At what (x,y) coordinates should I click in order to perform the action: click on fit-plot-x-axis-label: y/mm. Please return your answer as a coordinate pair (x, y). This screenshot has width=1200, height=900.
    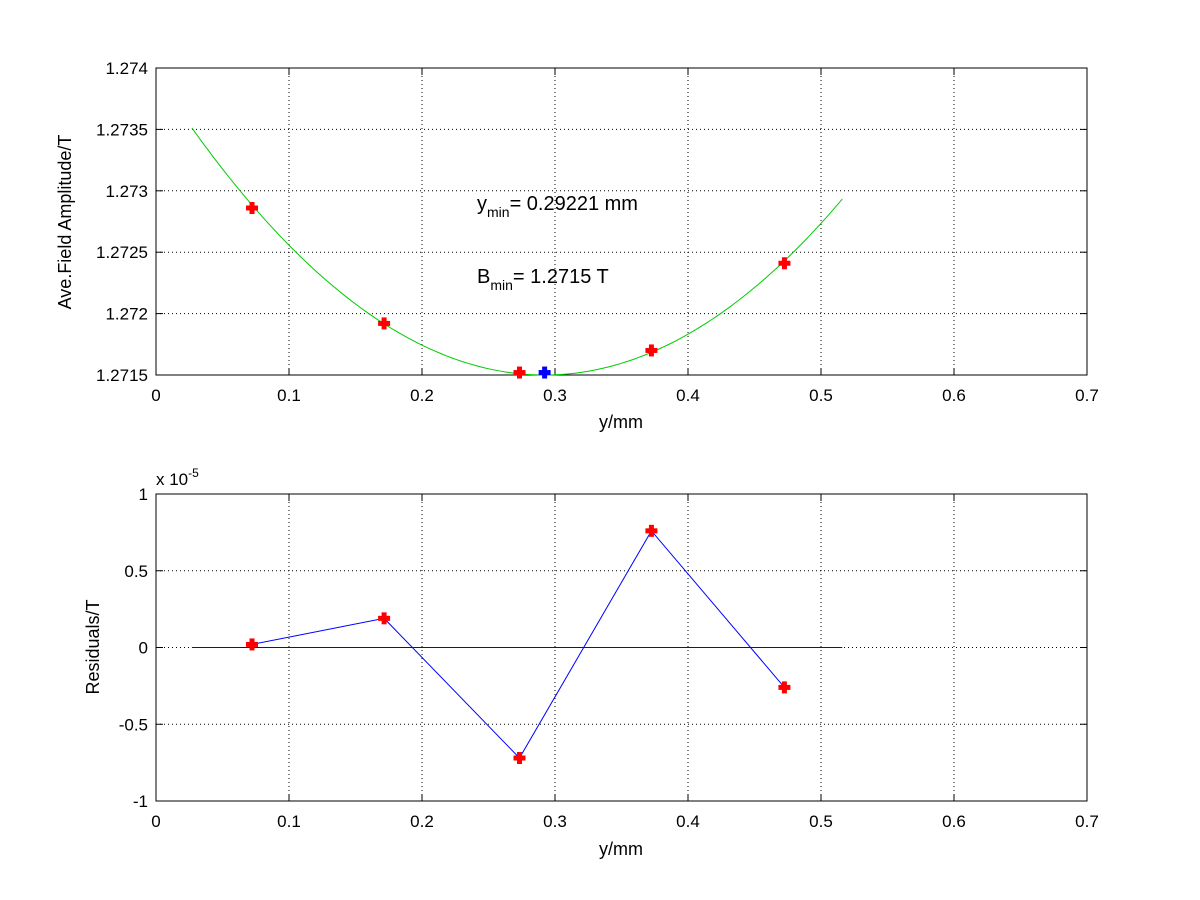
    Looking at the image, I should click on (621, 422).